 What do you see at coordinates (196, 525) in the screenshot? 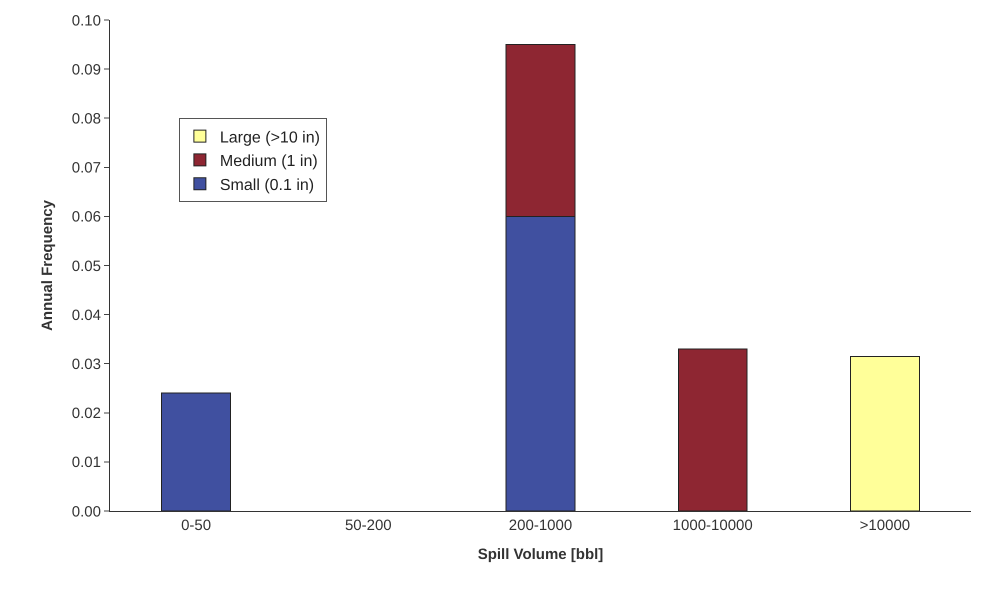
I see `x-tick-label: 0-50` at bounding box center [196, 525].